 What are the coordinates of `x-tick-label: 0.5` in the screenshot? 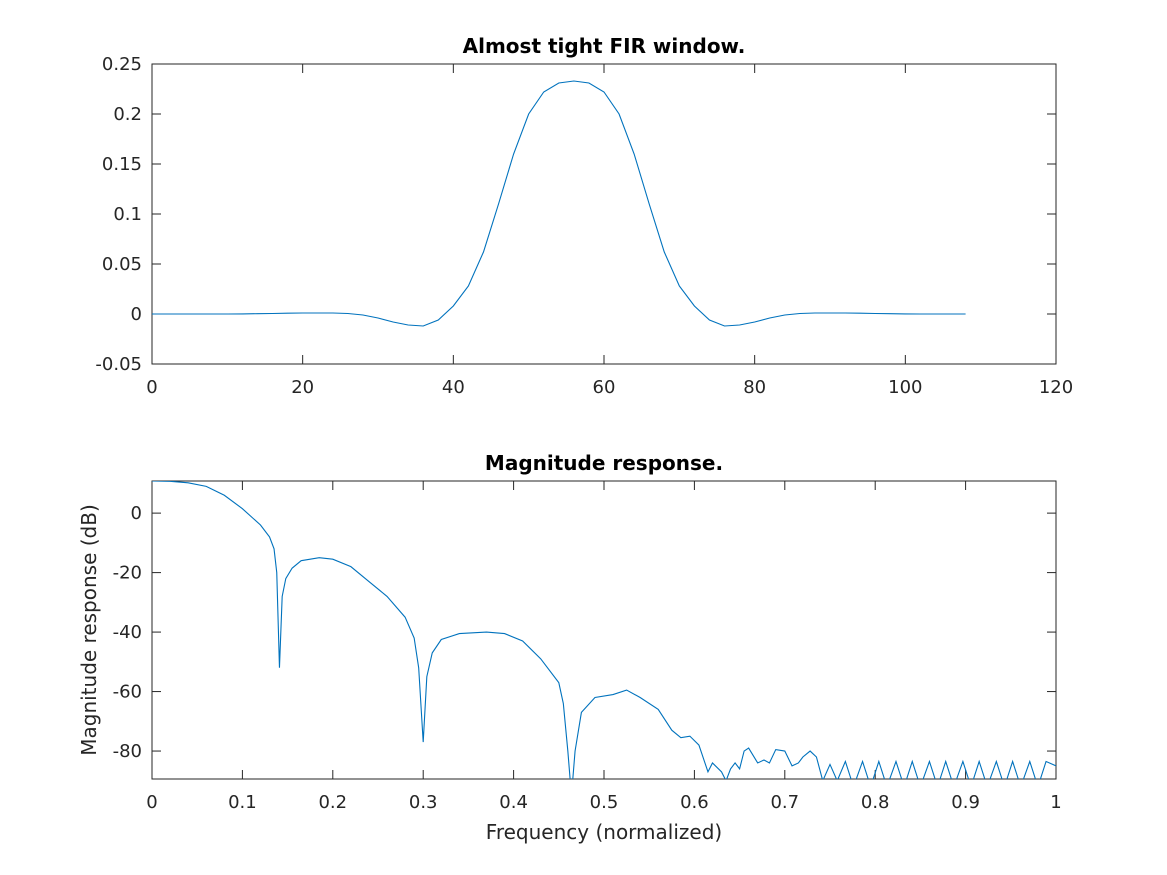 It's located at (604, 802).